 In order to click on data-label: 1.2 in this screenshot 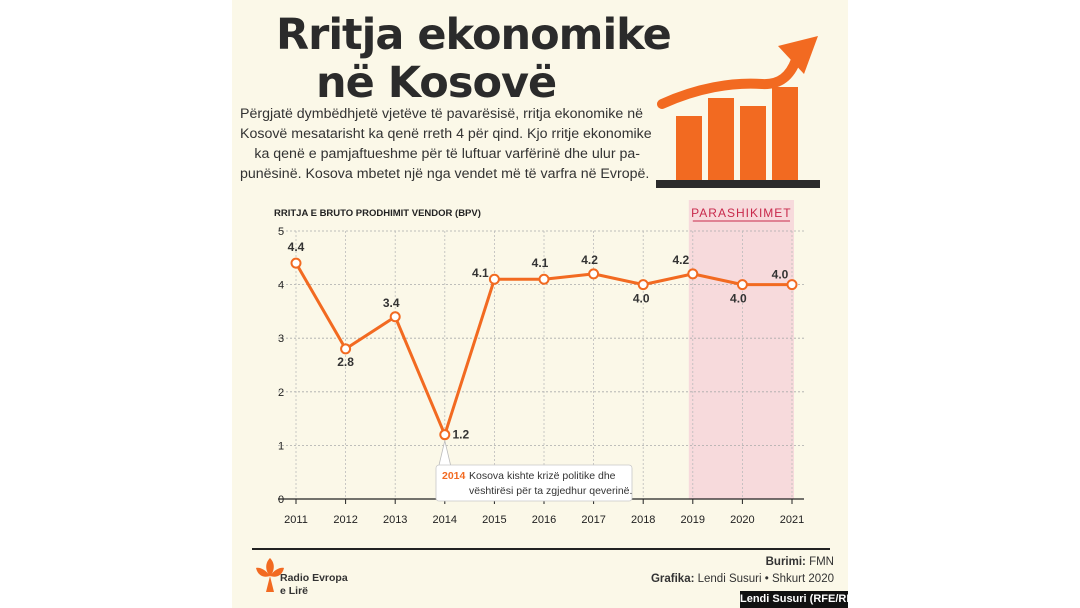, I will do `click(460, 435)`.